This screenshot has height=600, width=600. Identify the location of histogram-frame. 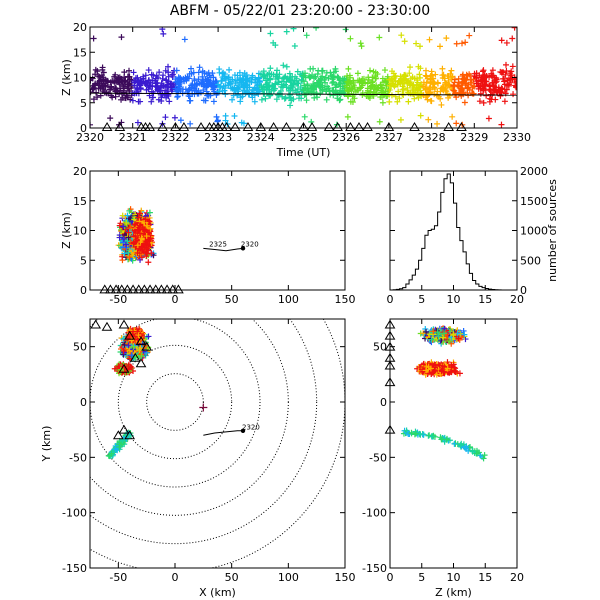
(453, 230).